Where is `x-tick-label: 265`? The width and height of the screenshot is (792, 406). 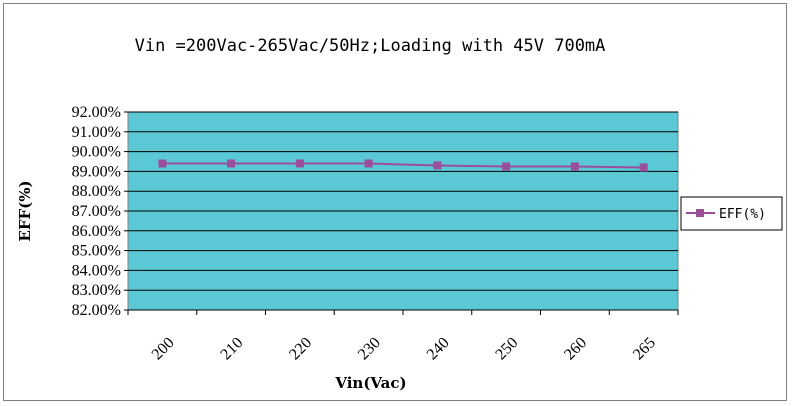 x-tick-label: 265 is located at coordinates (644, 348).